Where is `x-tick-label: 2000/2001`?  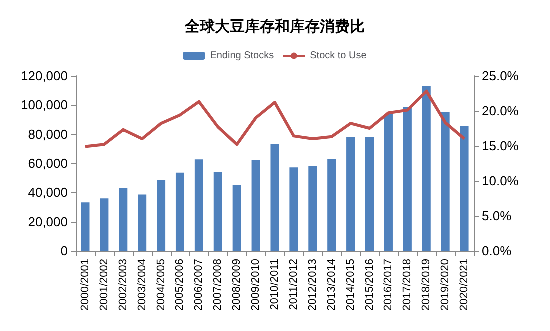
x-tick-label: 2000/2001 is located at coordinates (85, 285).